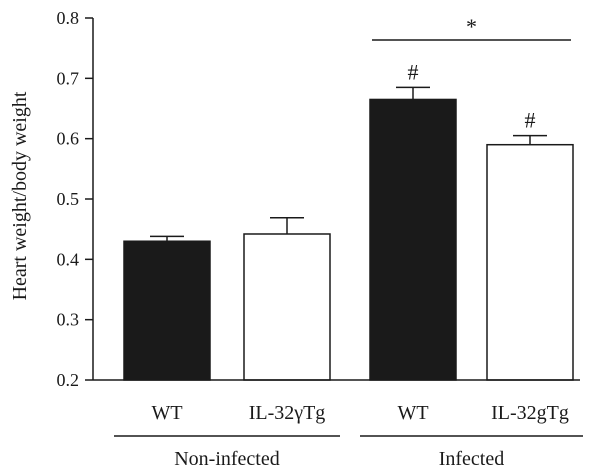 The image size is (600, 475). I want to click on significance-star: *, so click(471, 26).